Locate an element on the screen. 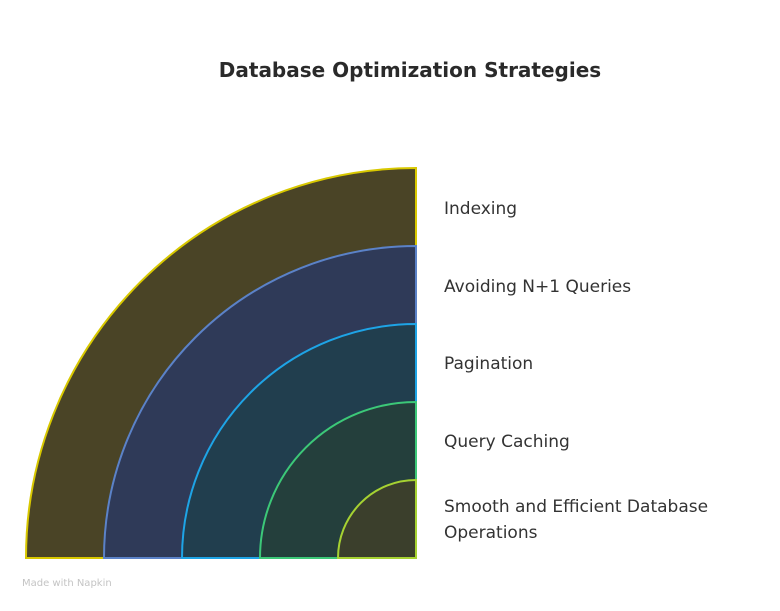  layer-label: Indexing is located at coordinates (481, 209).